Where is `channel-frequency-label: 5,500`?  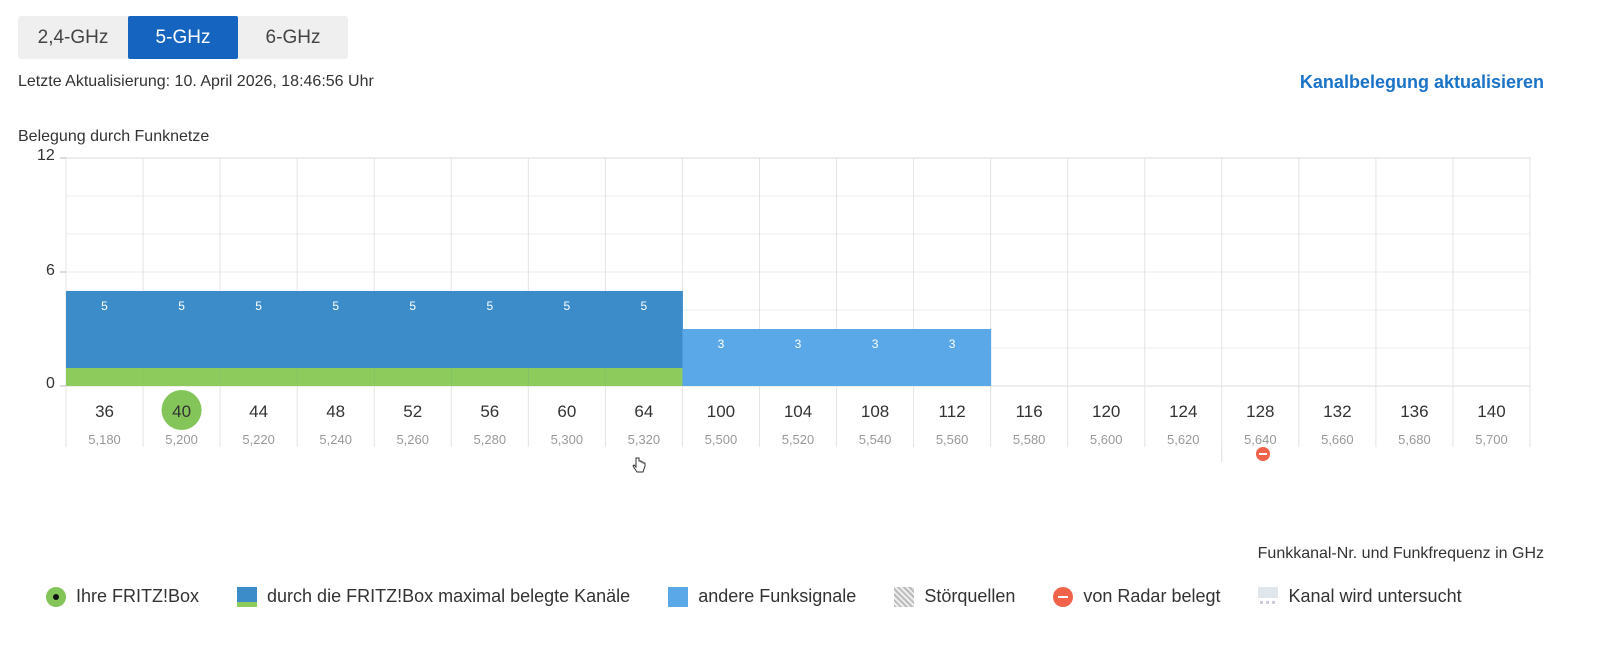 channel-frequency-label: 5,500 is located at coordinates (721, 439).